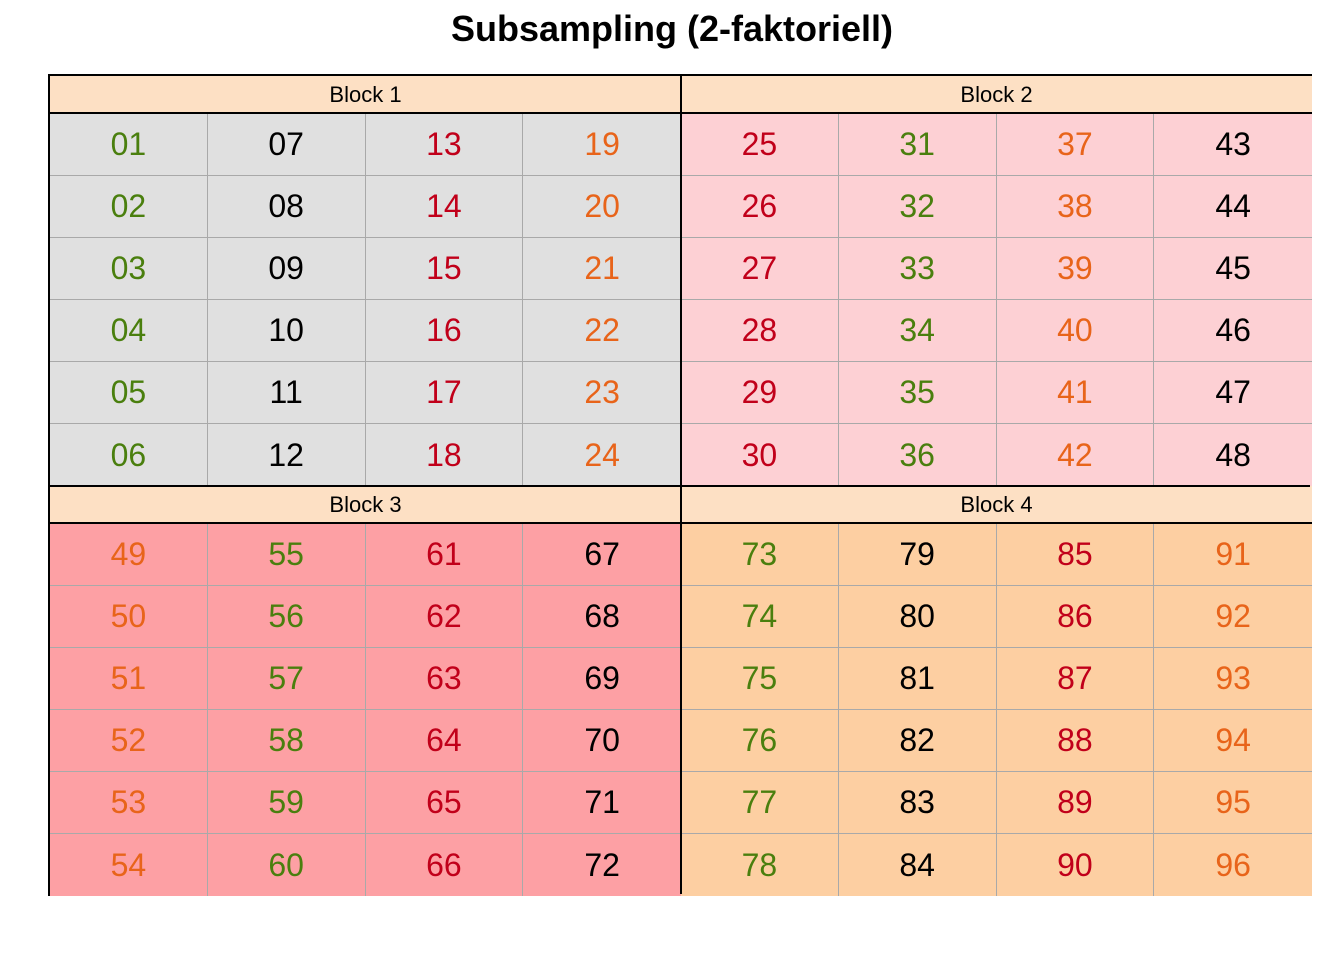 The image size is (1344, 960). Describe the element at coordinates (917, 207) in the screenshot. I see `sample-cell: 32` at that location.